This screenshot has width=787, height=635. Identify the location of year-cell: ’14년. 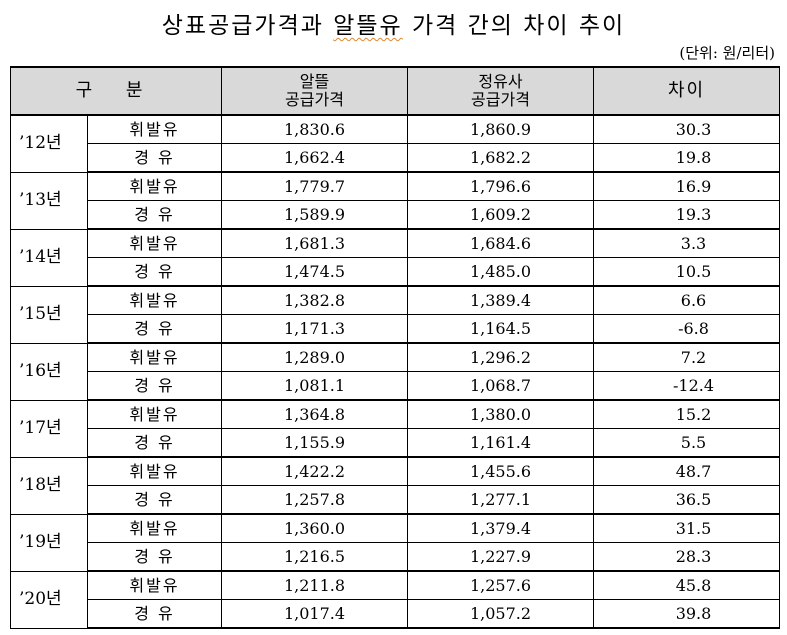
(49, 257).